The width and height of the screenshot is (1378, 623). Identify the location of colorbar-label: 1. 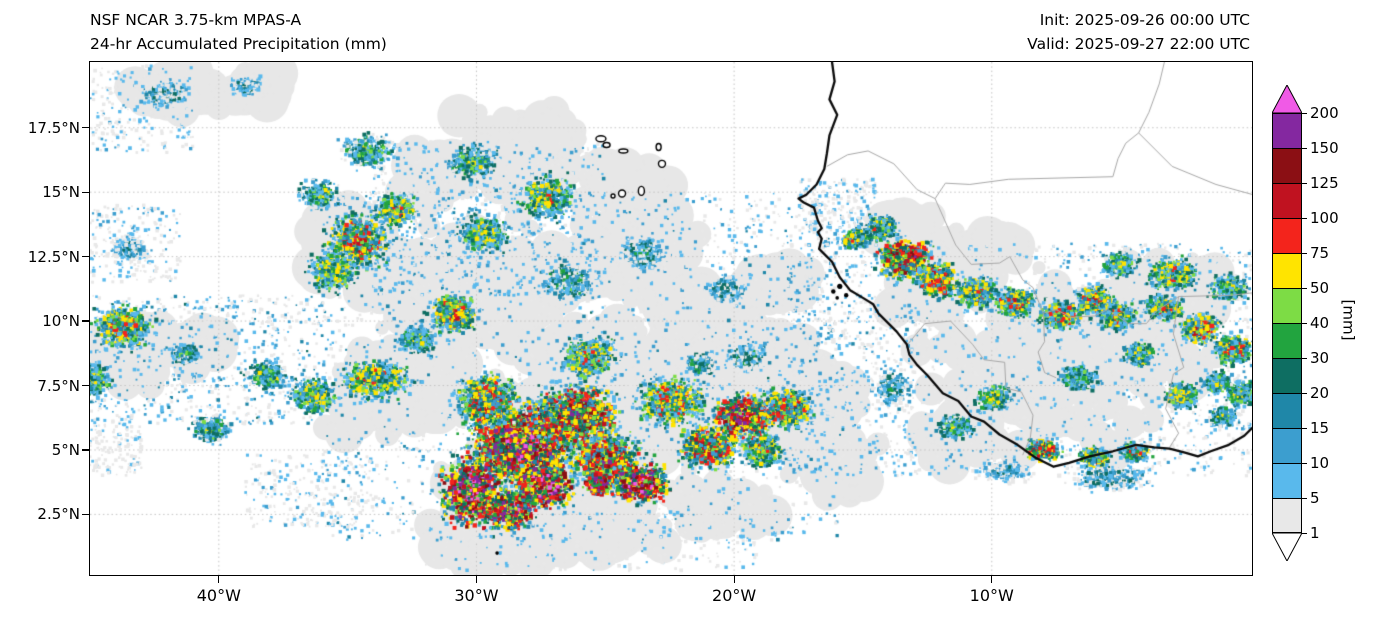
(1315, 533).